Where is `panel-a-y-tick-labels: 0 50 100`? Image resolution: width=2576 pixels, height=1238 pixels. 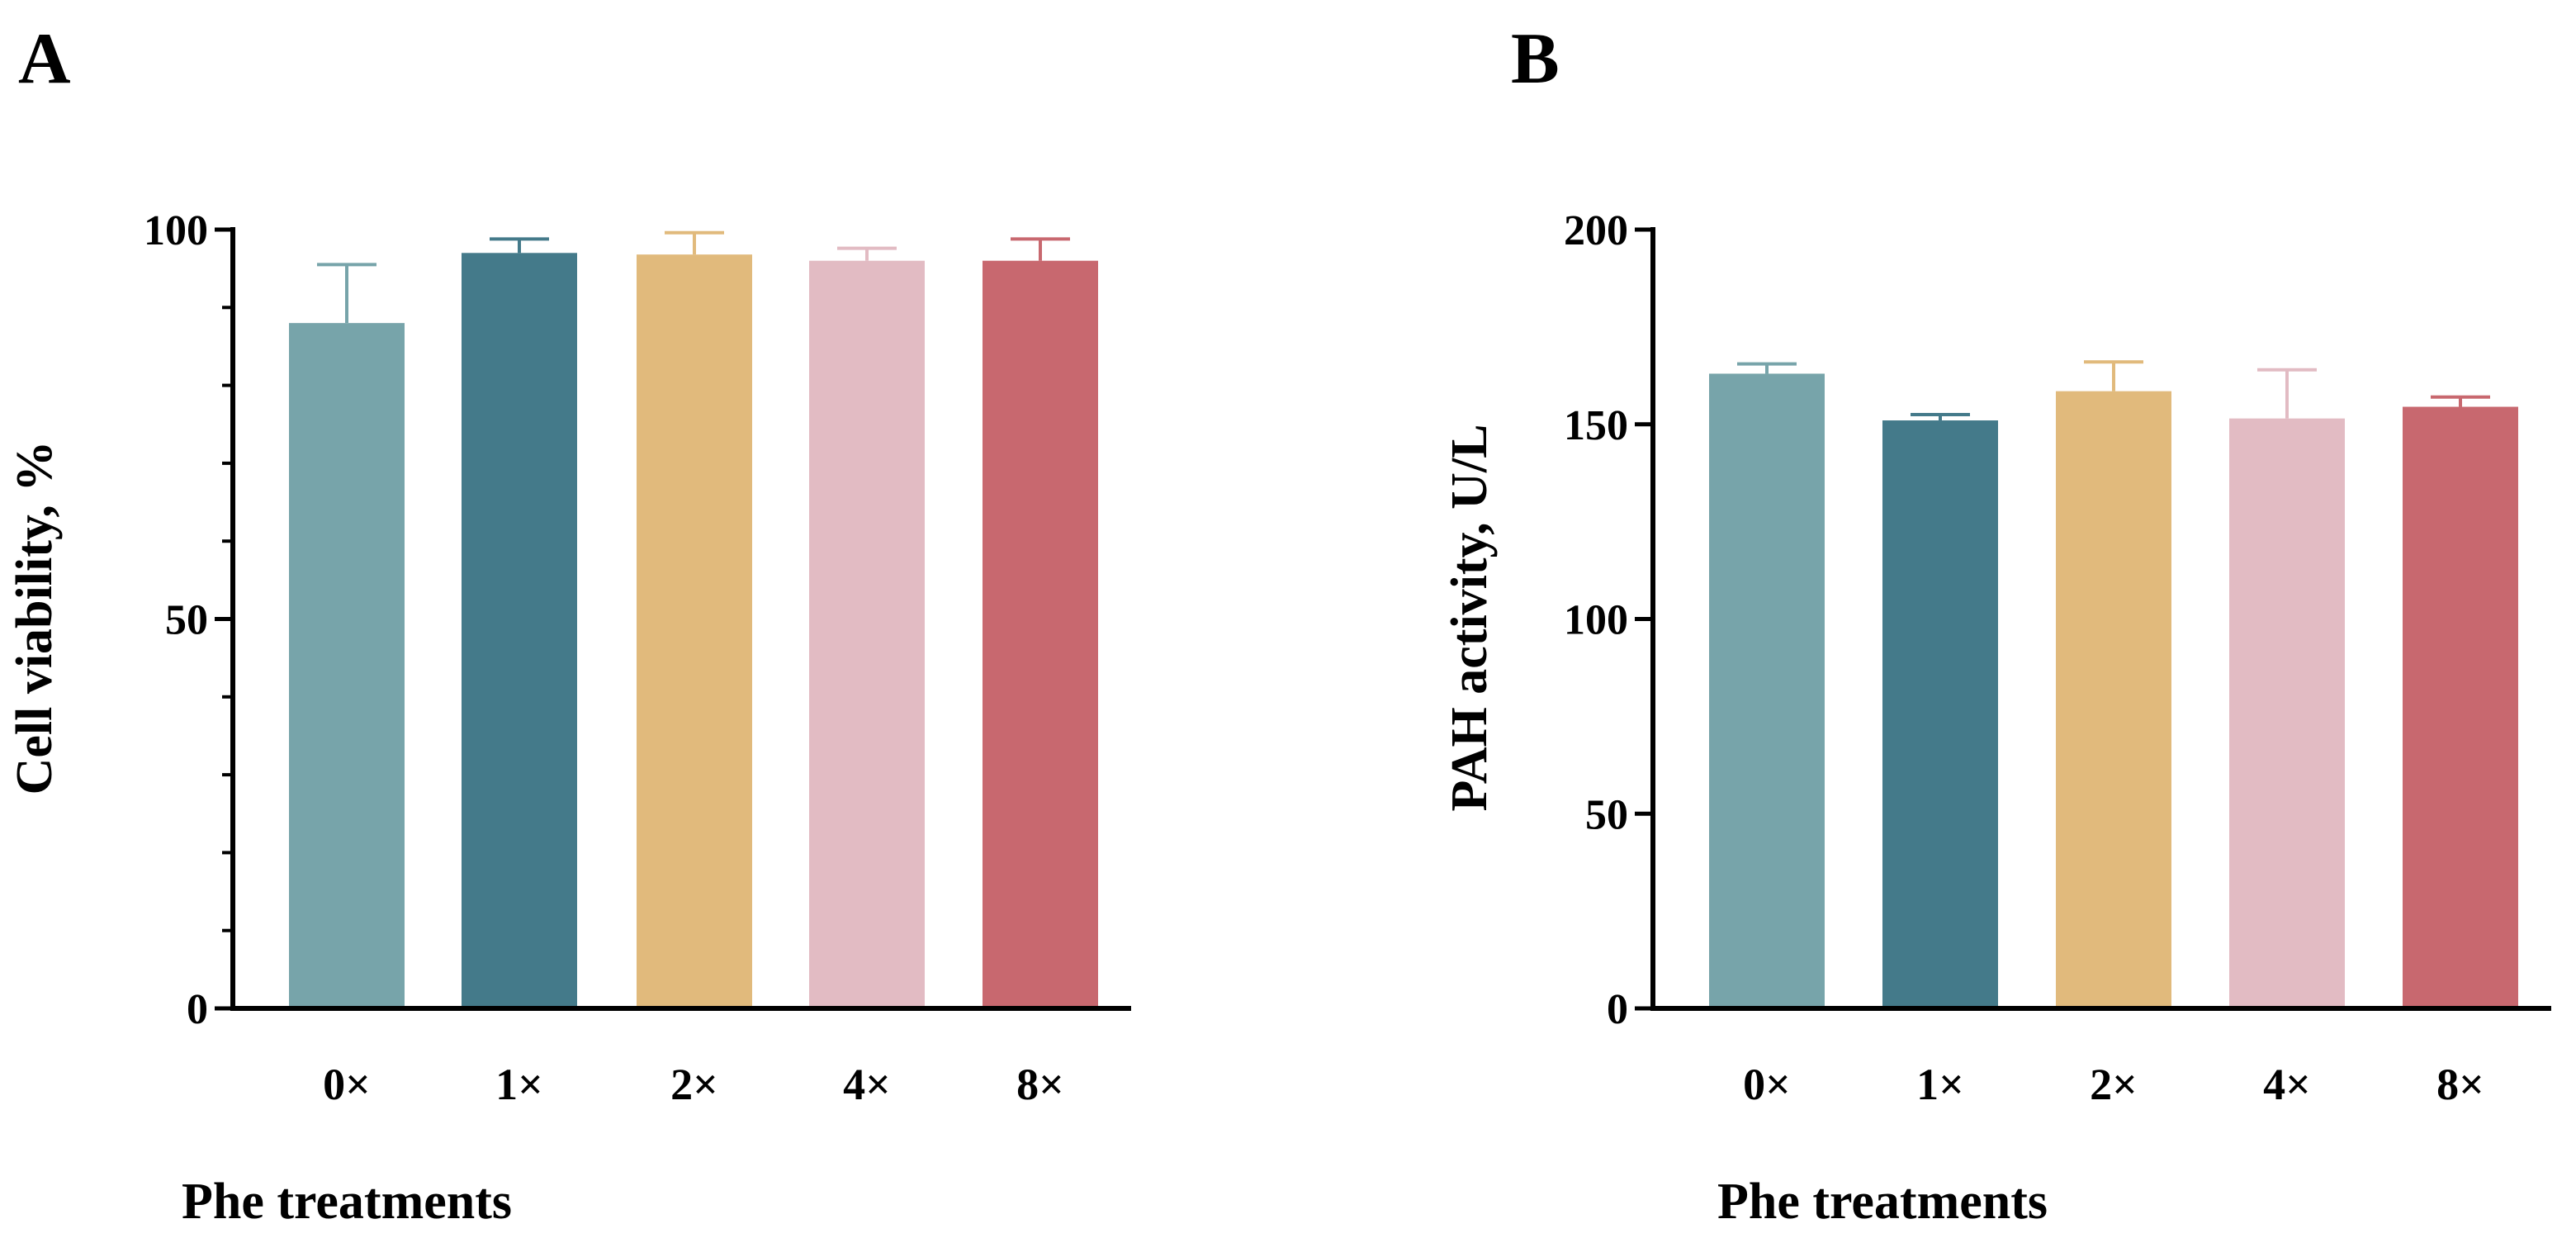
panel-a-y-tick-labels: 0 50 100 is located at coordinates (176, 620).